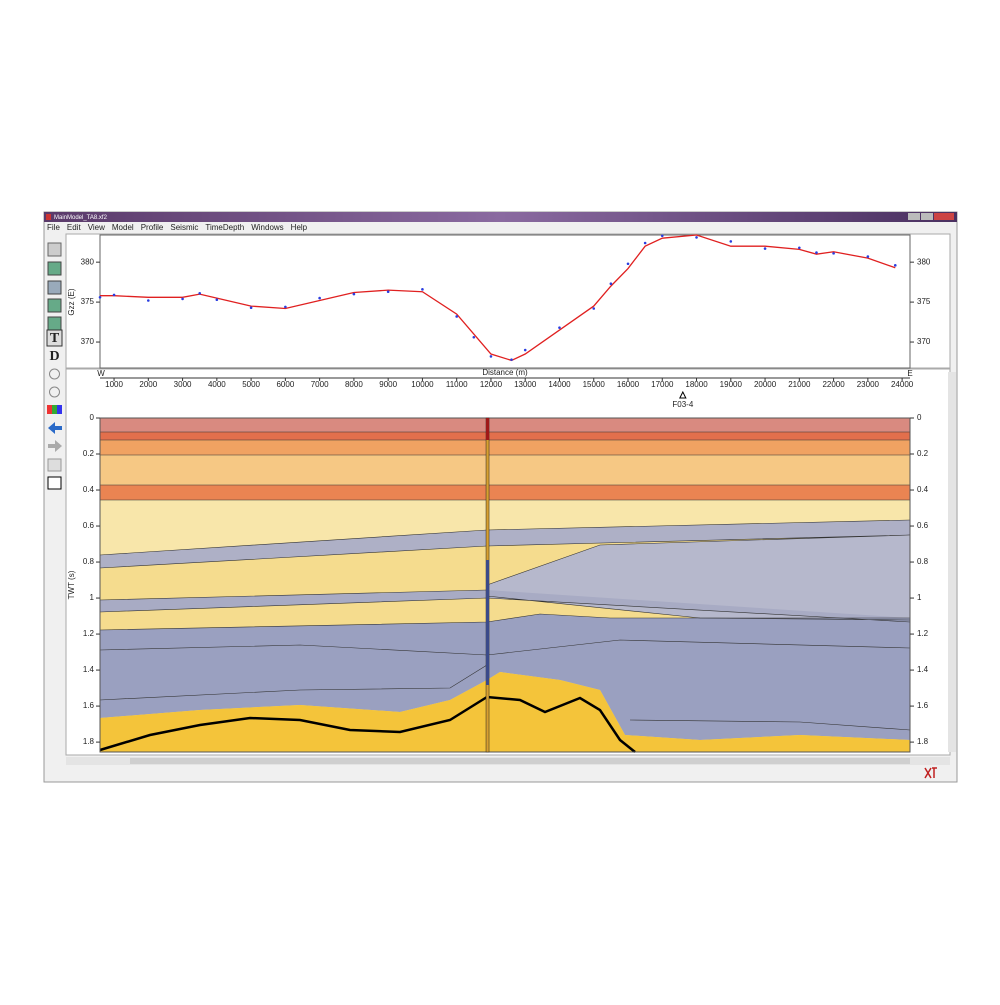 The image size is (1000, 1005). Describe the element at coordinates (909, 373) in the screenshot. I see `direction-label: E` at that location.